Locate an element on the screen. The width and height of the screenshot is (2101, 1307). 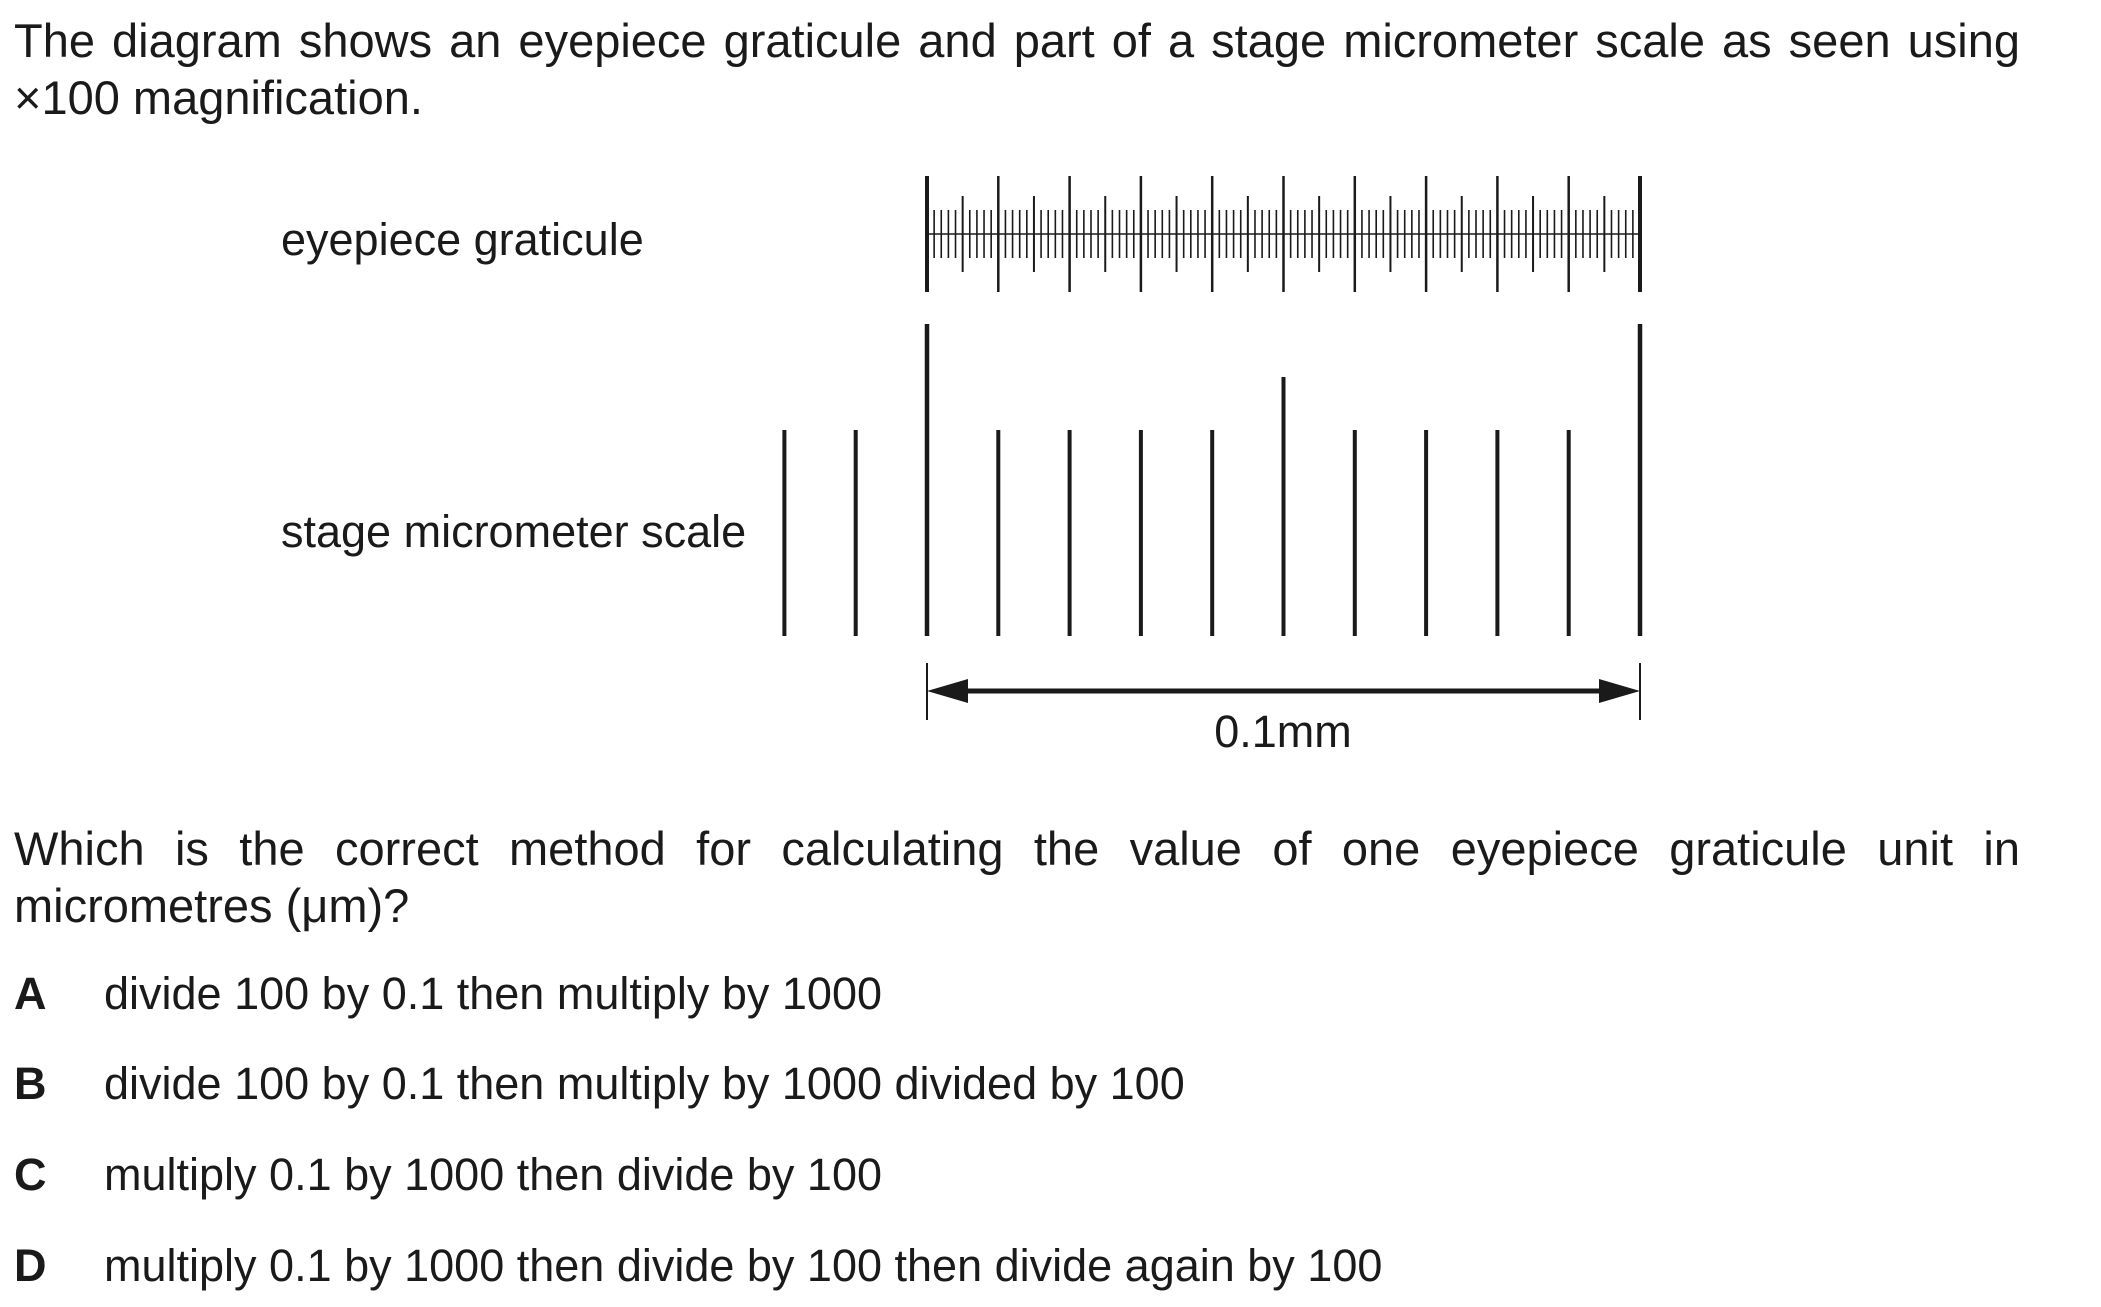
option-a-text: divide 100 by 0.1 then multiply by 1000 is located at coordinates (493, 993).